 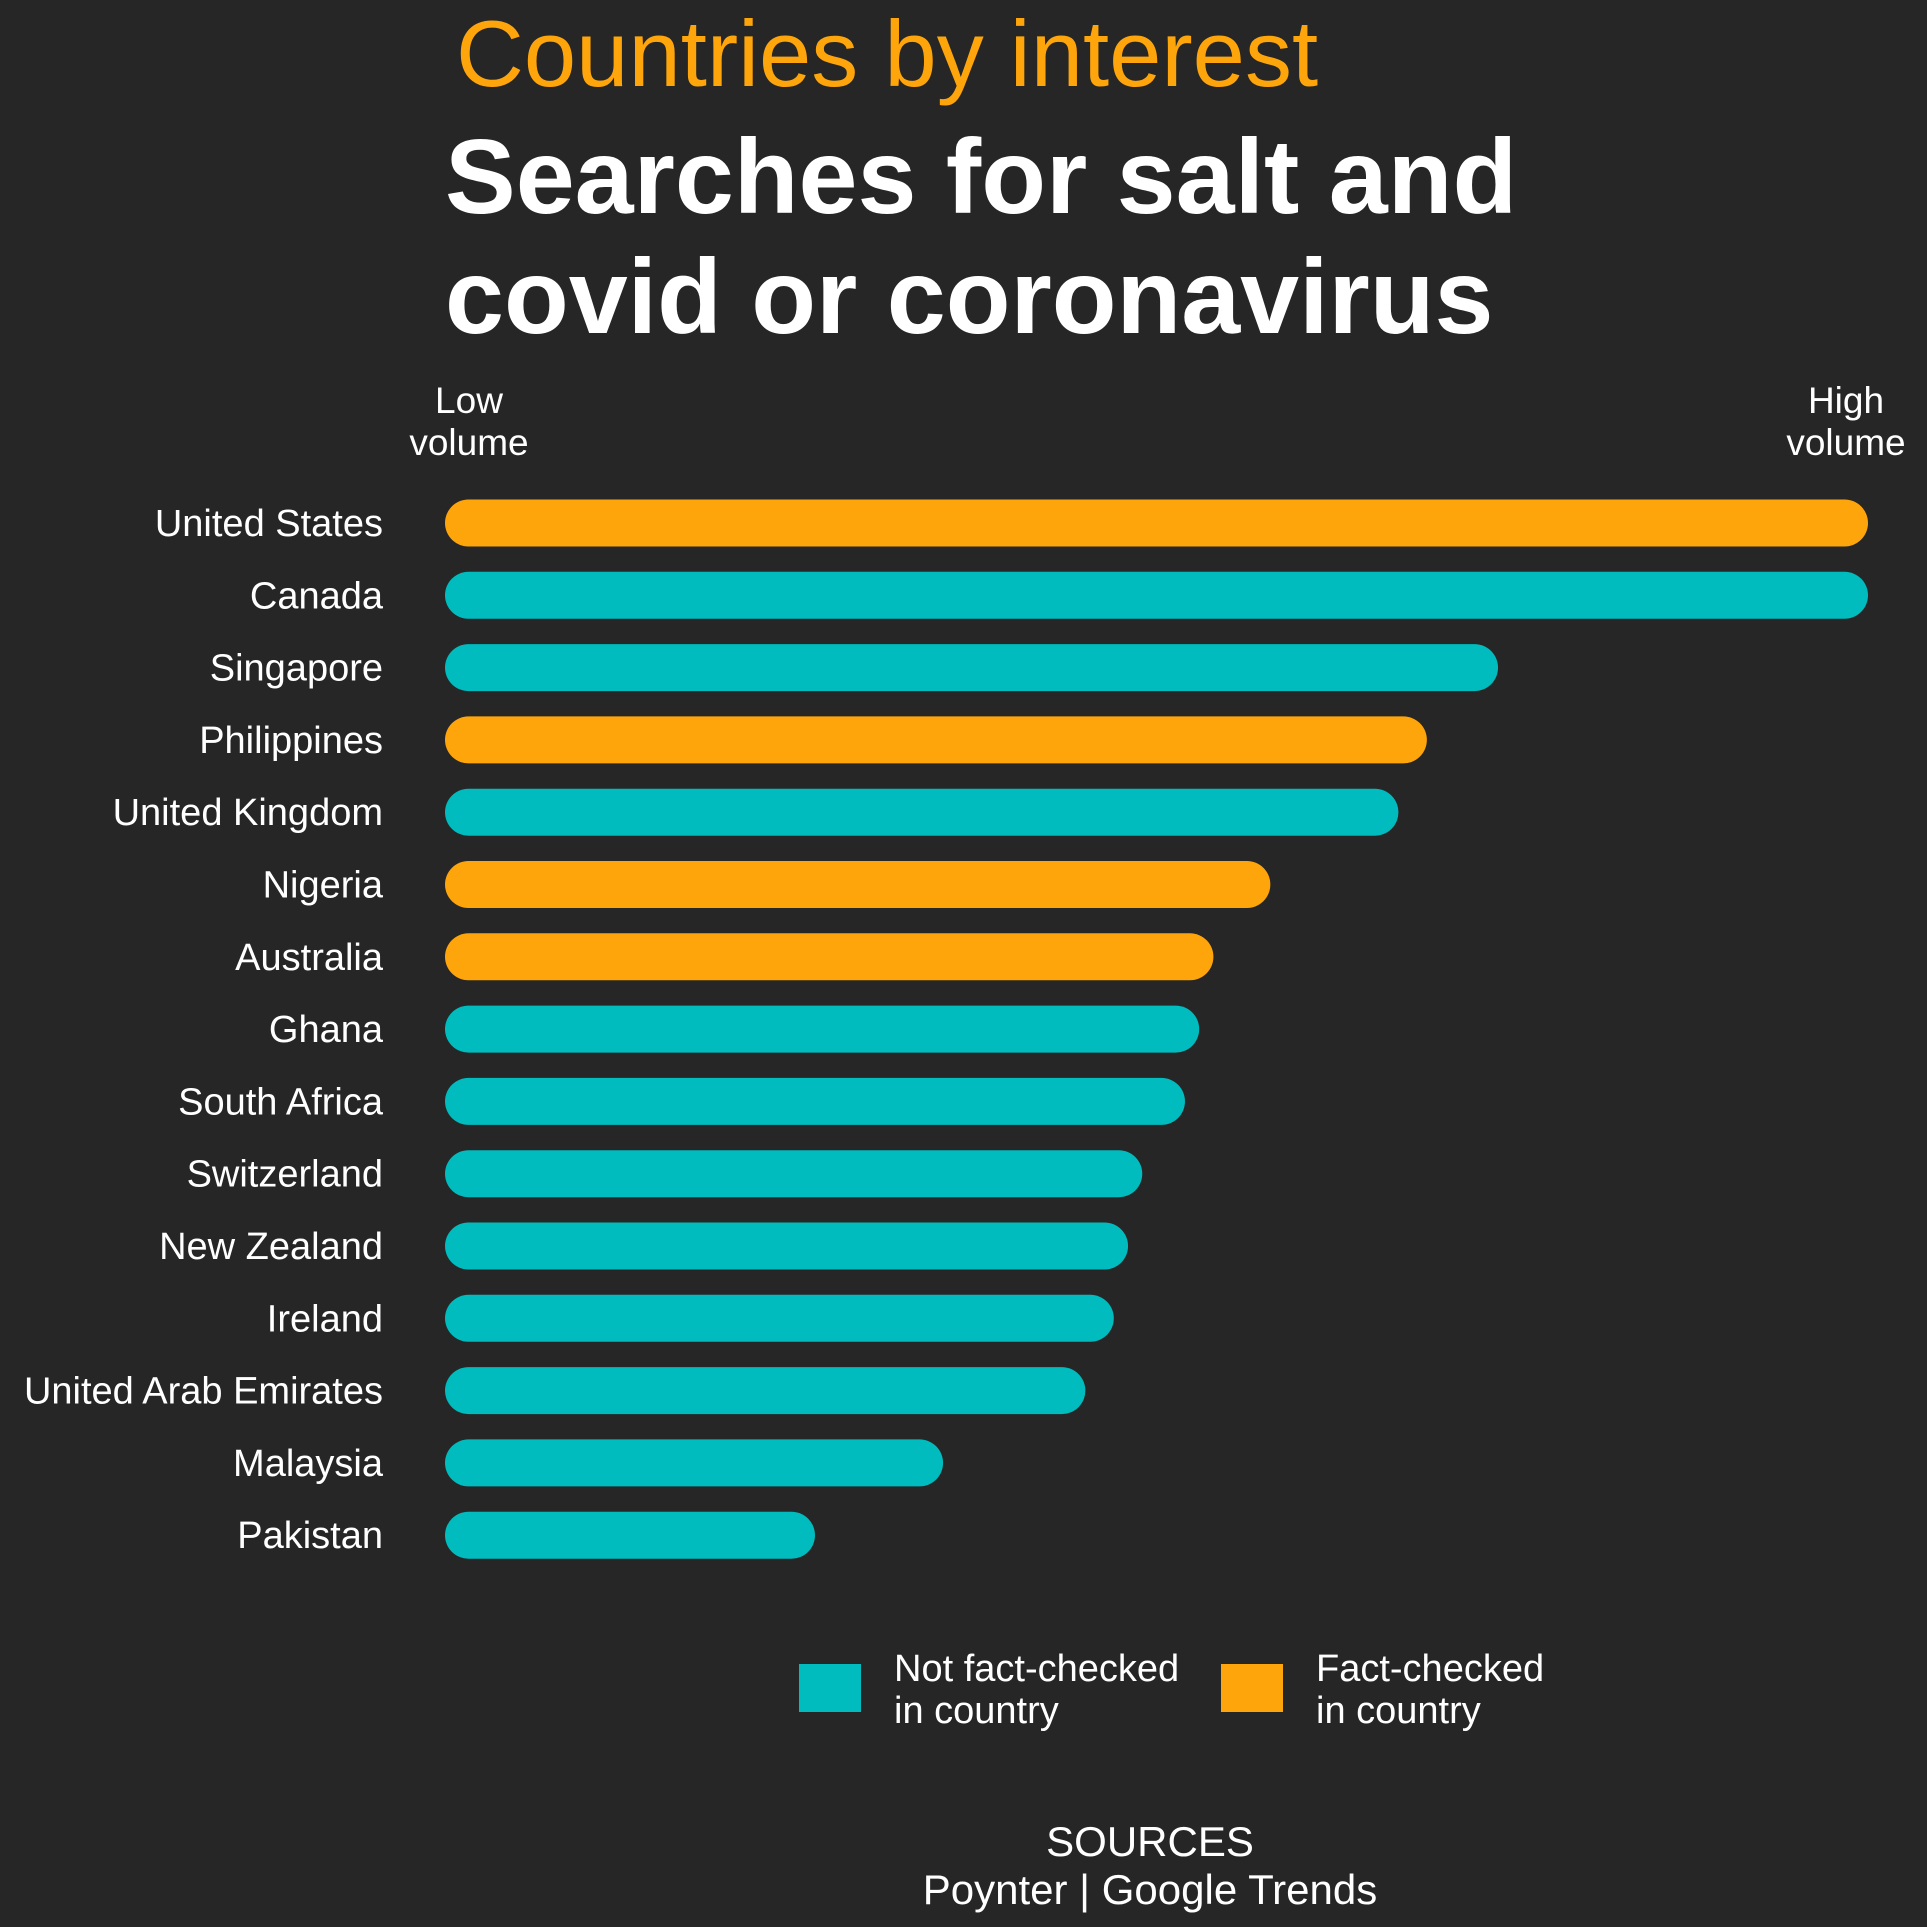 I want to click on category-label: South Africa, so click(x=281, y=1102).